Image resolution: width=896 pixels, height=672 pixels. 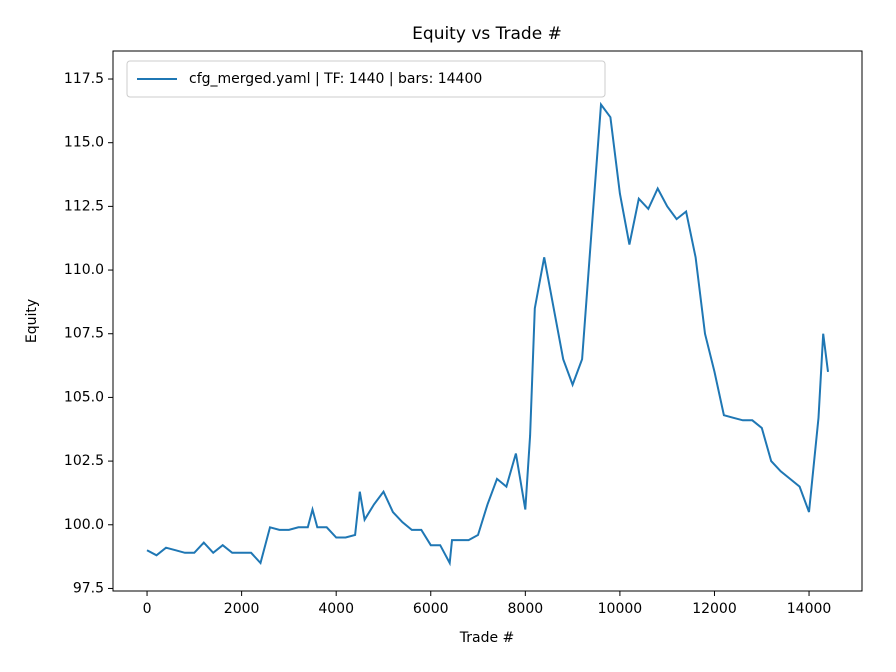 What do you see at coordinates (84, 143) in the screenshot?
I see `y-tick-label: 115.0` at bounding box center [84, 143].